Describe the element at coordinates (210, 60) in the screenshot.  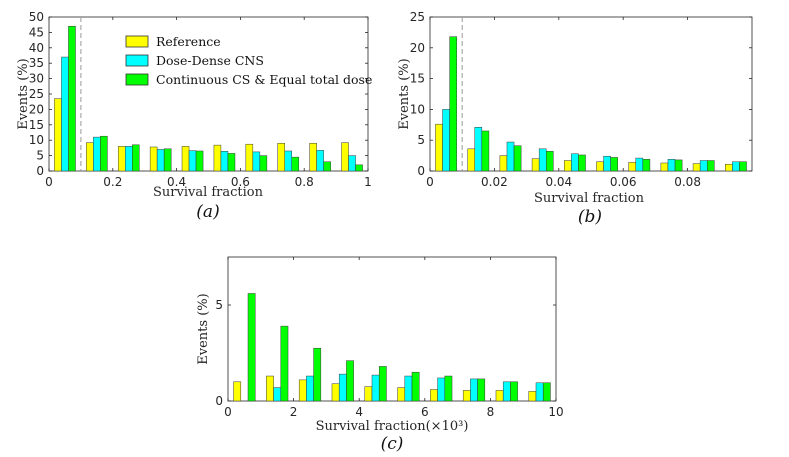
I see `legend-label-dose-dense: Dose-Dense CNS` at that location.